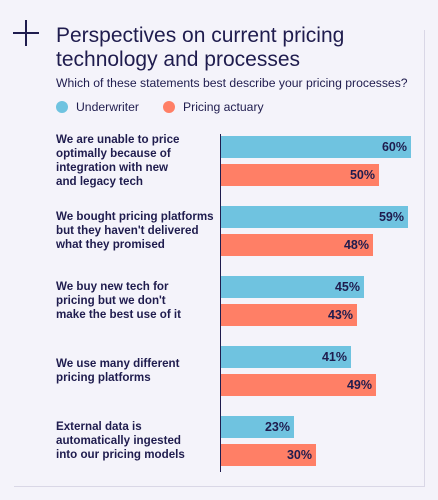 This screenshot has width=438, height=500. Describe the element at coordinates (394, 147) in the screenshot. I see `bar-value-label: 60%` at that location.